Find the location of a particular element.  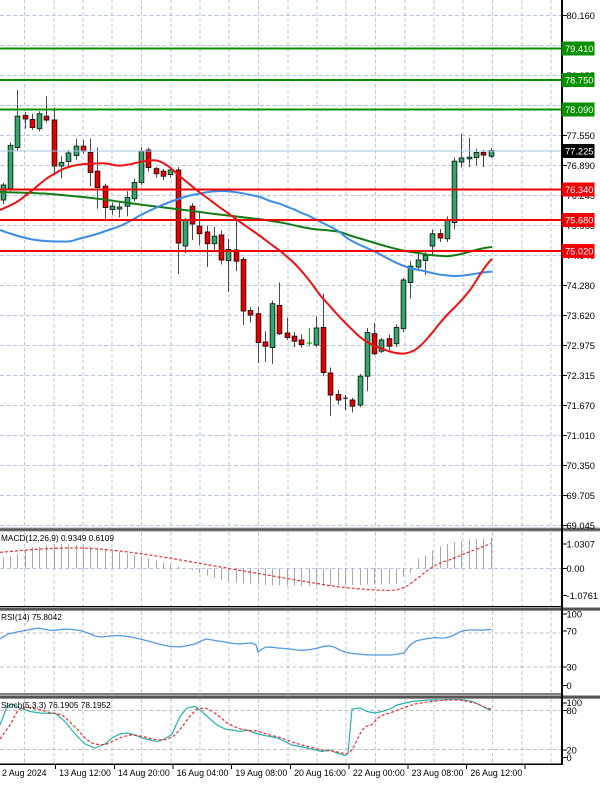

svg-text: 78.090 is located at coordinates (579, 110).